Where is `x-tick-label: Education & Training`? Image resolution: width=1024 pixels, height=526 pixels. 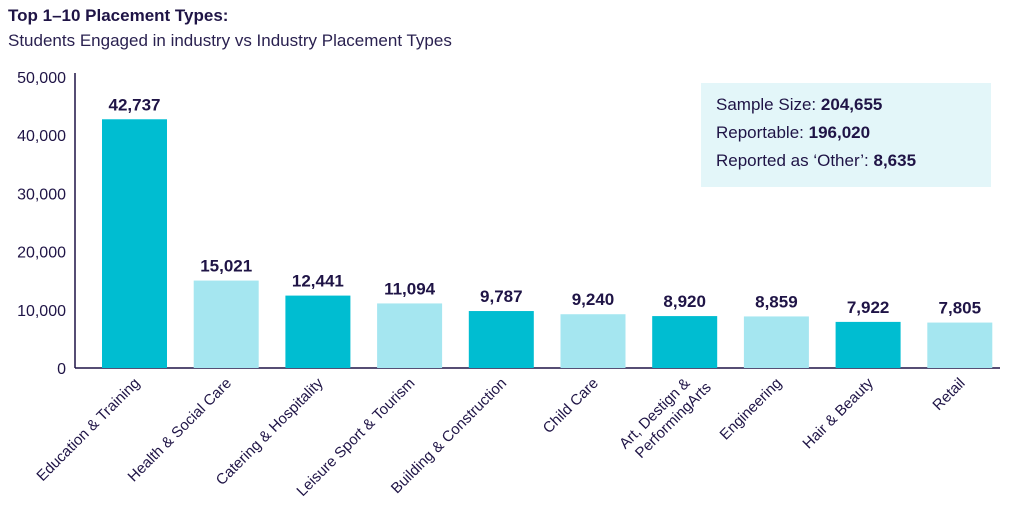
x-tick-label: Education & Training is located at coordinates (88, 430).